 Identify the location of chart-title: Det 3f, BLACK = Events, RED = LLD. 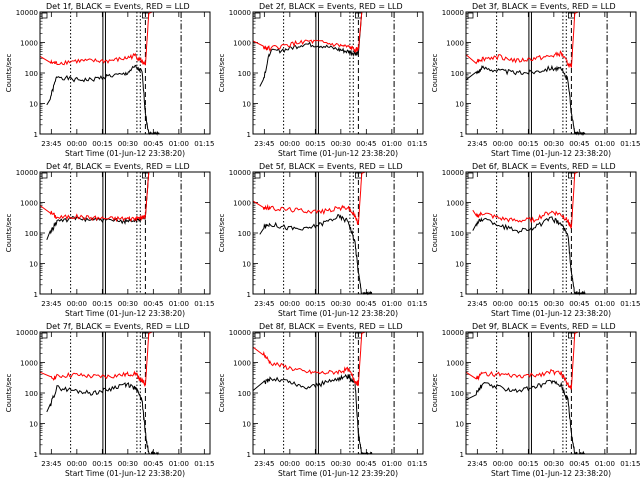
(544, 6).